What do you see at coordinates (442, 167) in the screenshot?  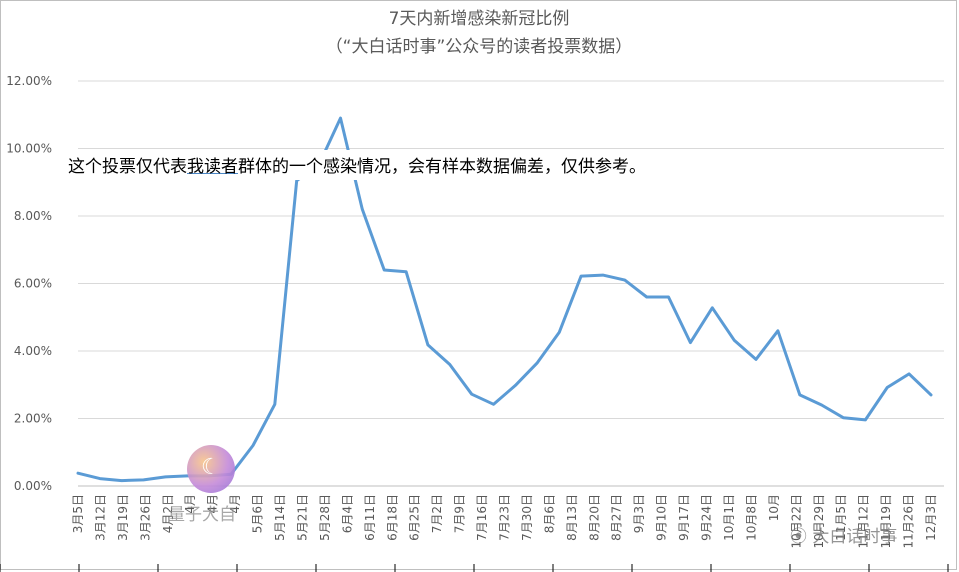 I see `annotation-after: 群体的一个感染情况，会有样本数据偏差，仅供参考。` at bounding box center [442, 167].